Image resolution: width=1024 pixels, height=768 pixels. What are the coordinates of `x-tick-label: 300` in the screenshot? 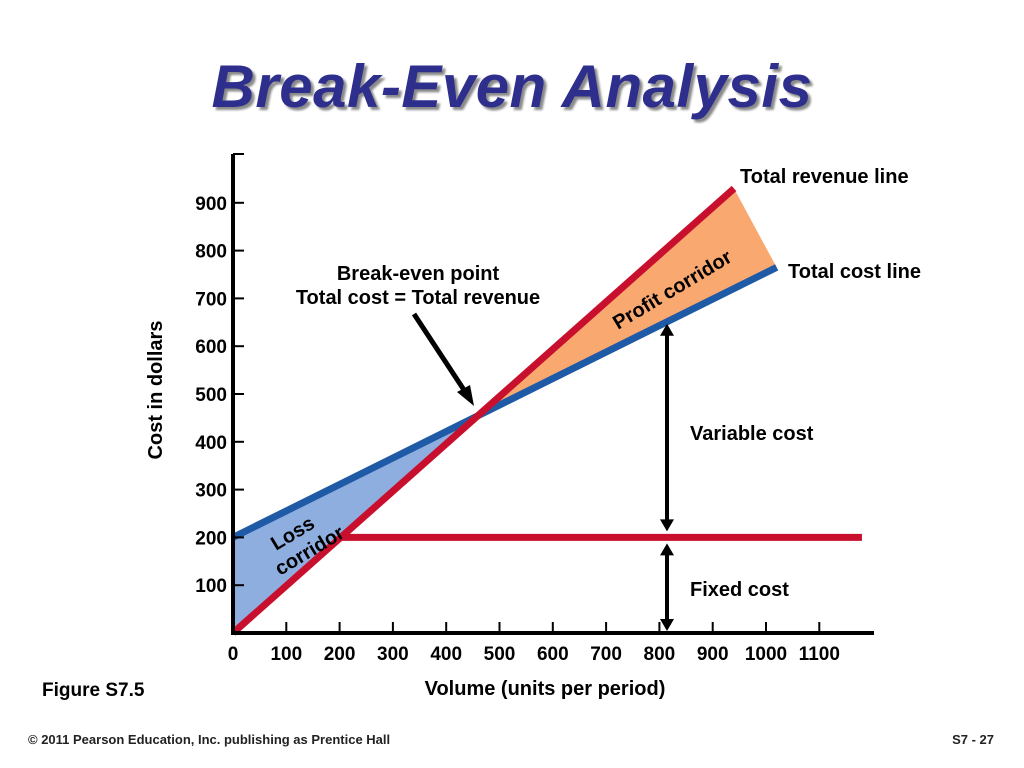 It's located at (393, 654).